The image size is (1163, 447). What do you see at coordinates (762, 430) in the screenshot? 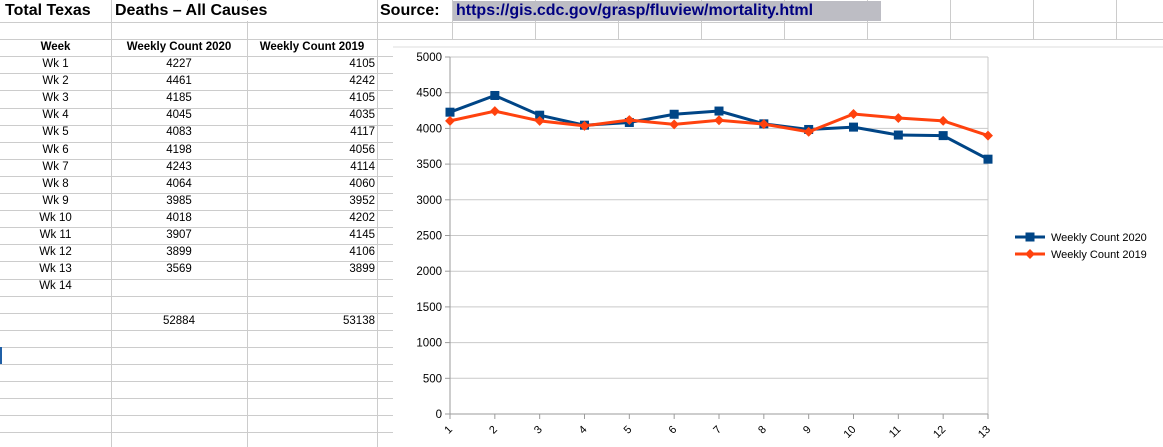
I see `x-axis-label: 8` at bounding box center [762, 430].